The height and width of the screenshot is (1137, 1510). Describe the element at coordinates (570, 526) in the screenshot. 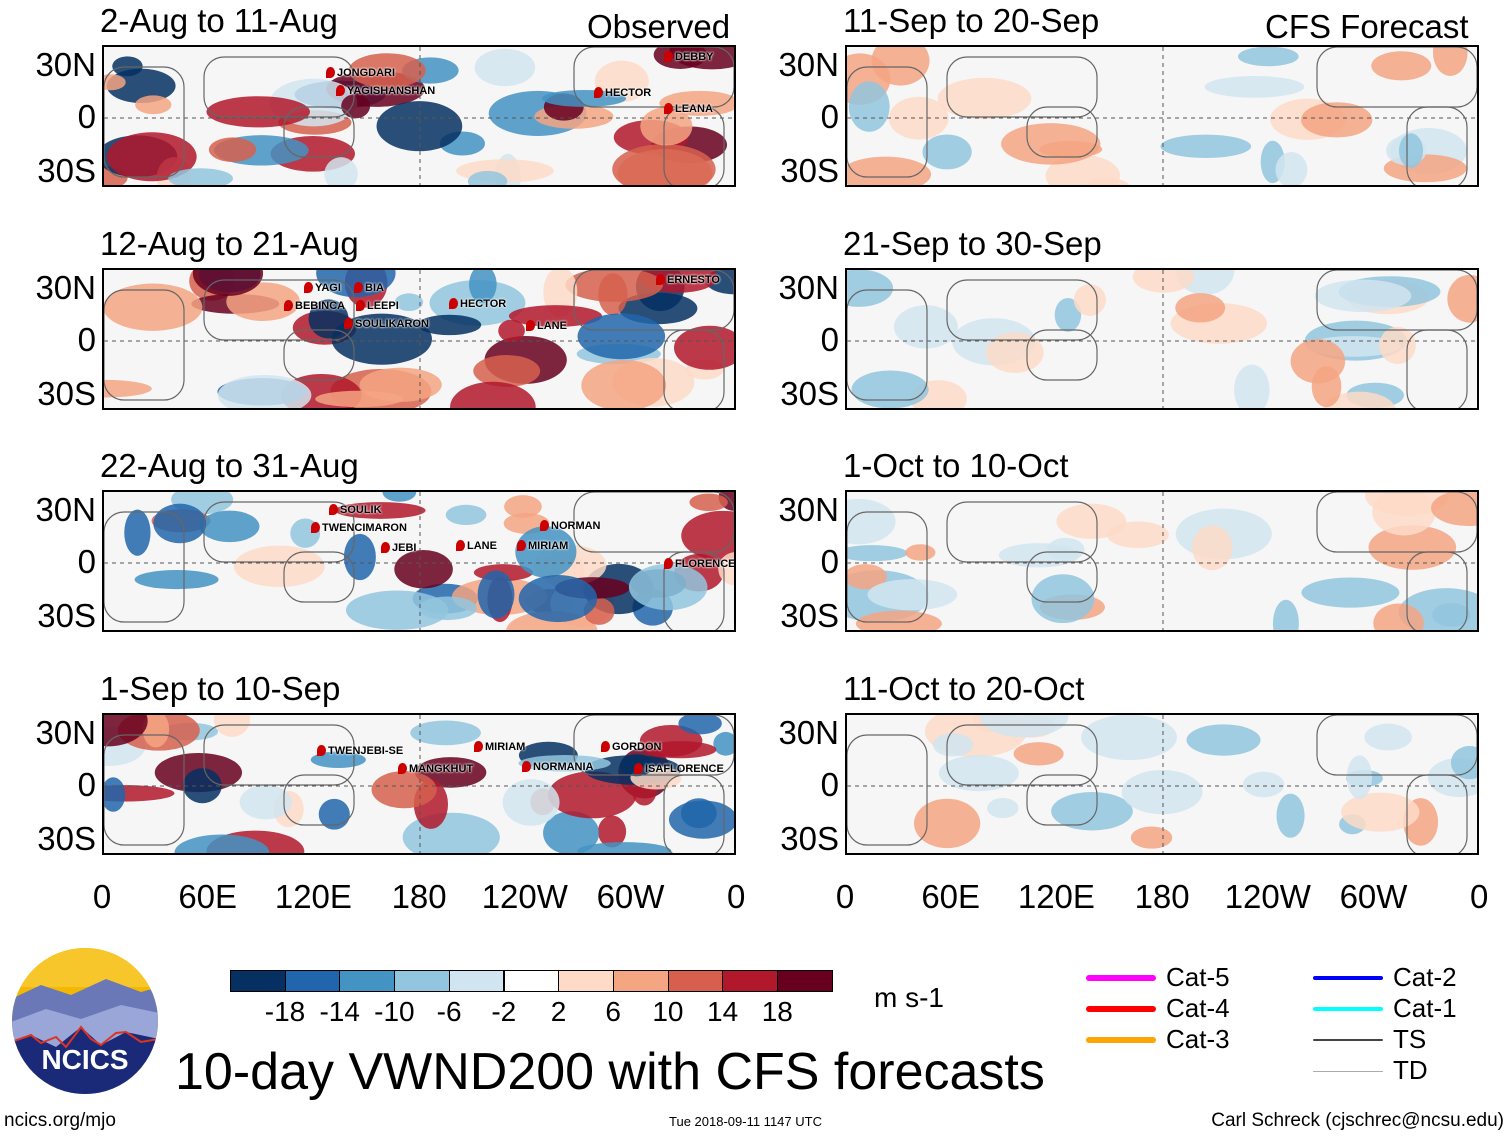

I see `storm-label: NORMAN` at that location.